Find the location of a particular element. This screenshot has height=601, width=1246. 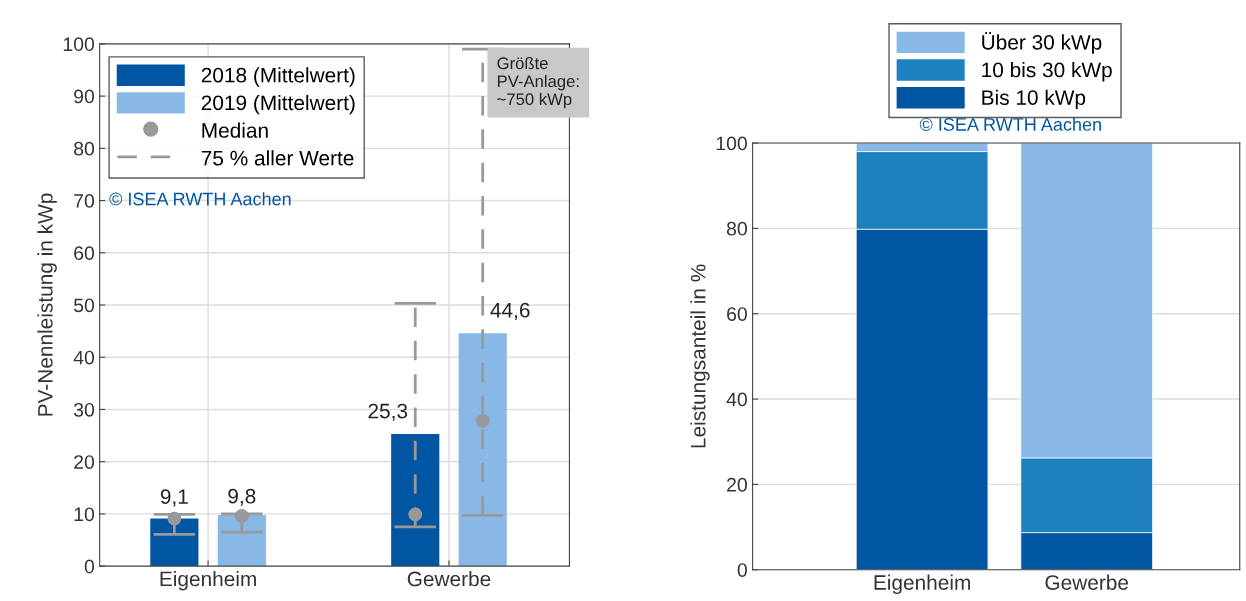

annotation: 75 % aller Werte is located at coordinates (277, 158).